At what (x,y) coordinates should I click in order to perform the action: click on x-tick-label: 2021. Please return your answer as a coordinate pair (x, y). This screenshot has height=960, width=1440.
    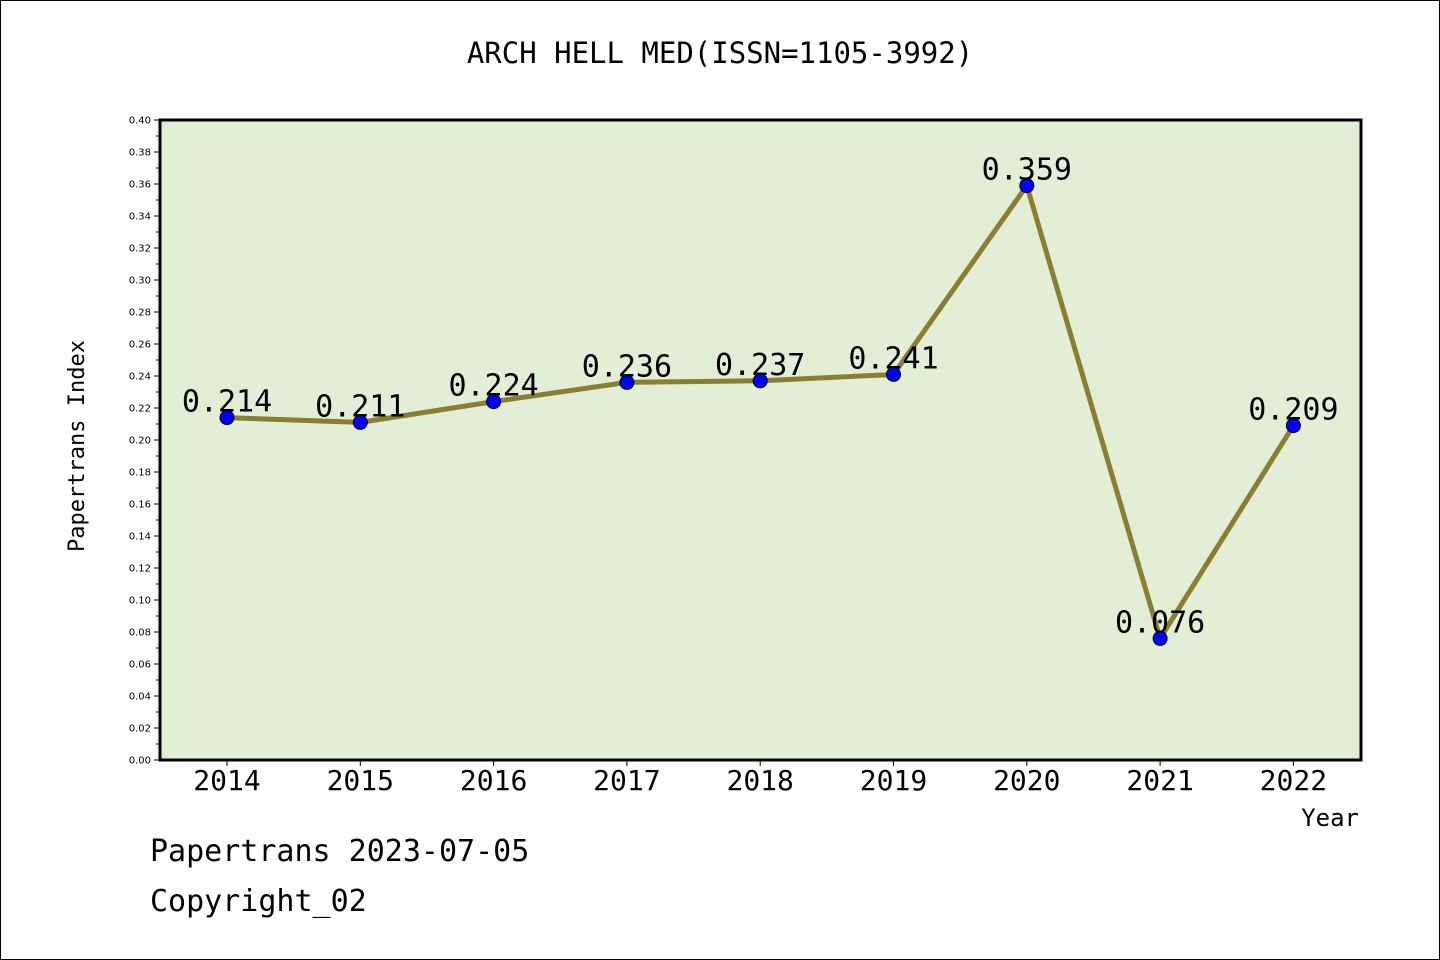
    Looking at the image, I should click on (1159, 780).